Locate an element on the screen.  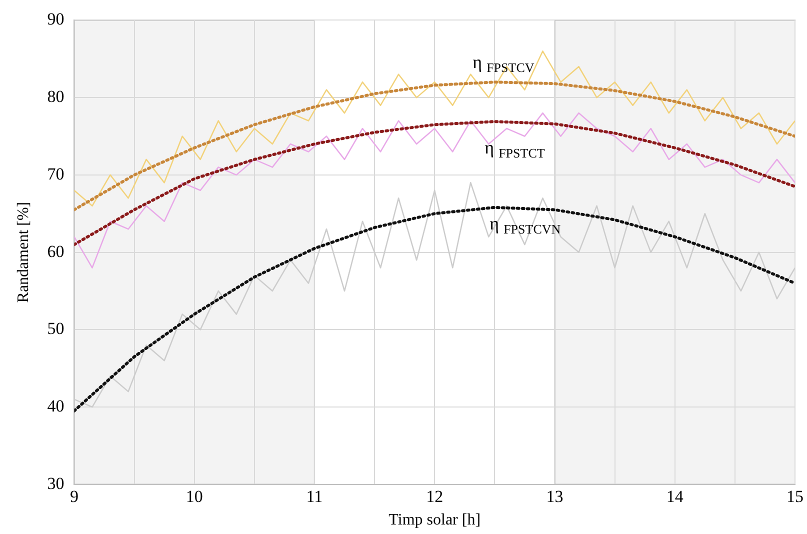
series-label: η FPSTCT is located at coordinates (514, 149).